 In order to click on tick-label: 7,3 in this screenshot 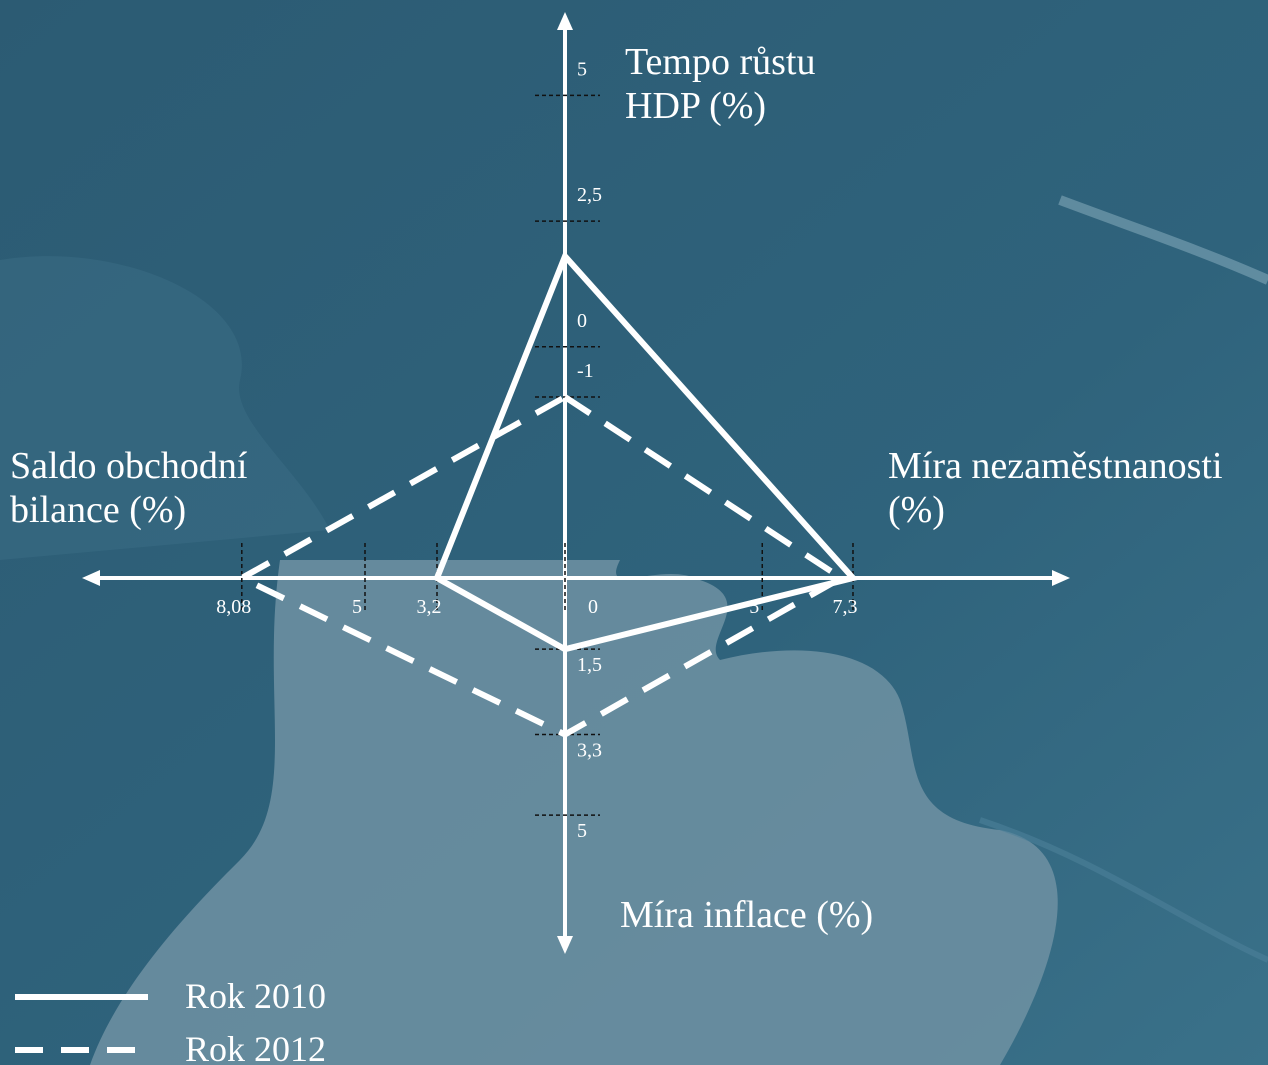, I will do `click(844, 607)`.